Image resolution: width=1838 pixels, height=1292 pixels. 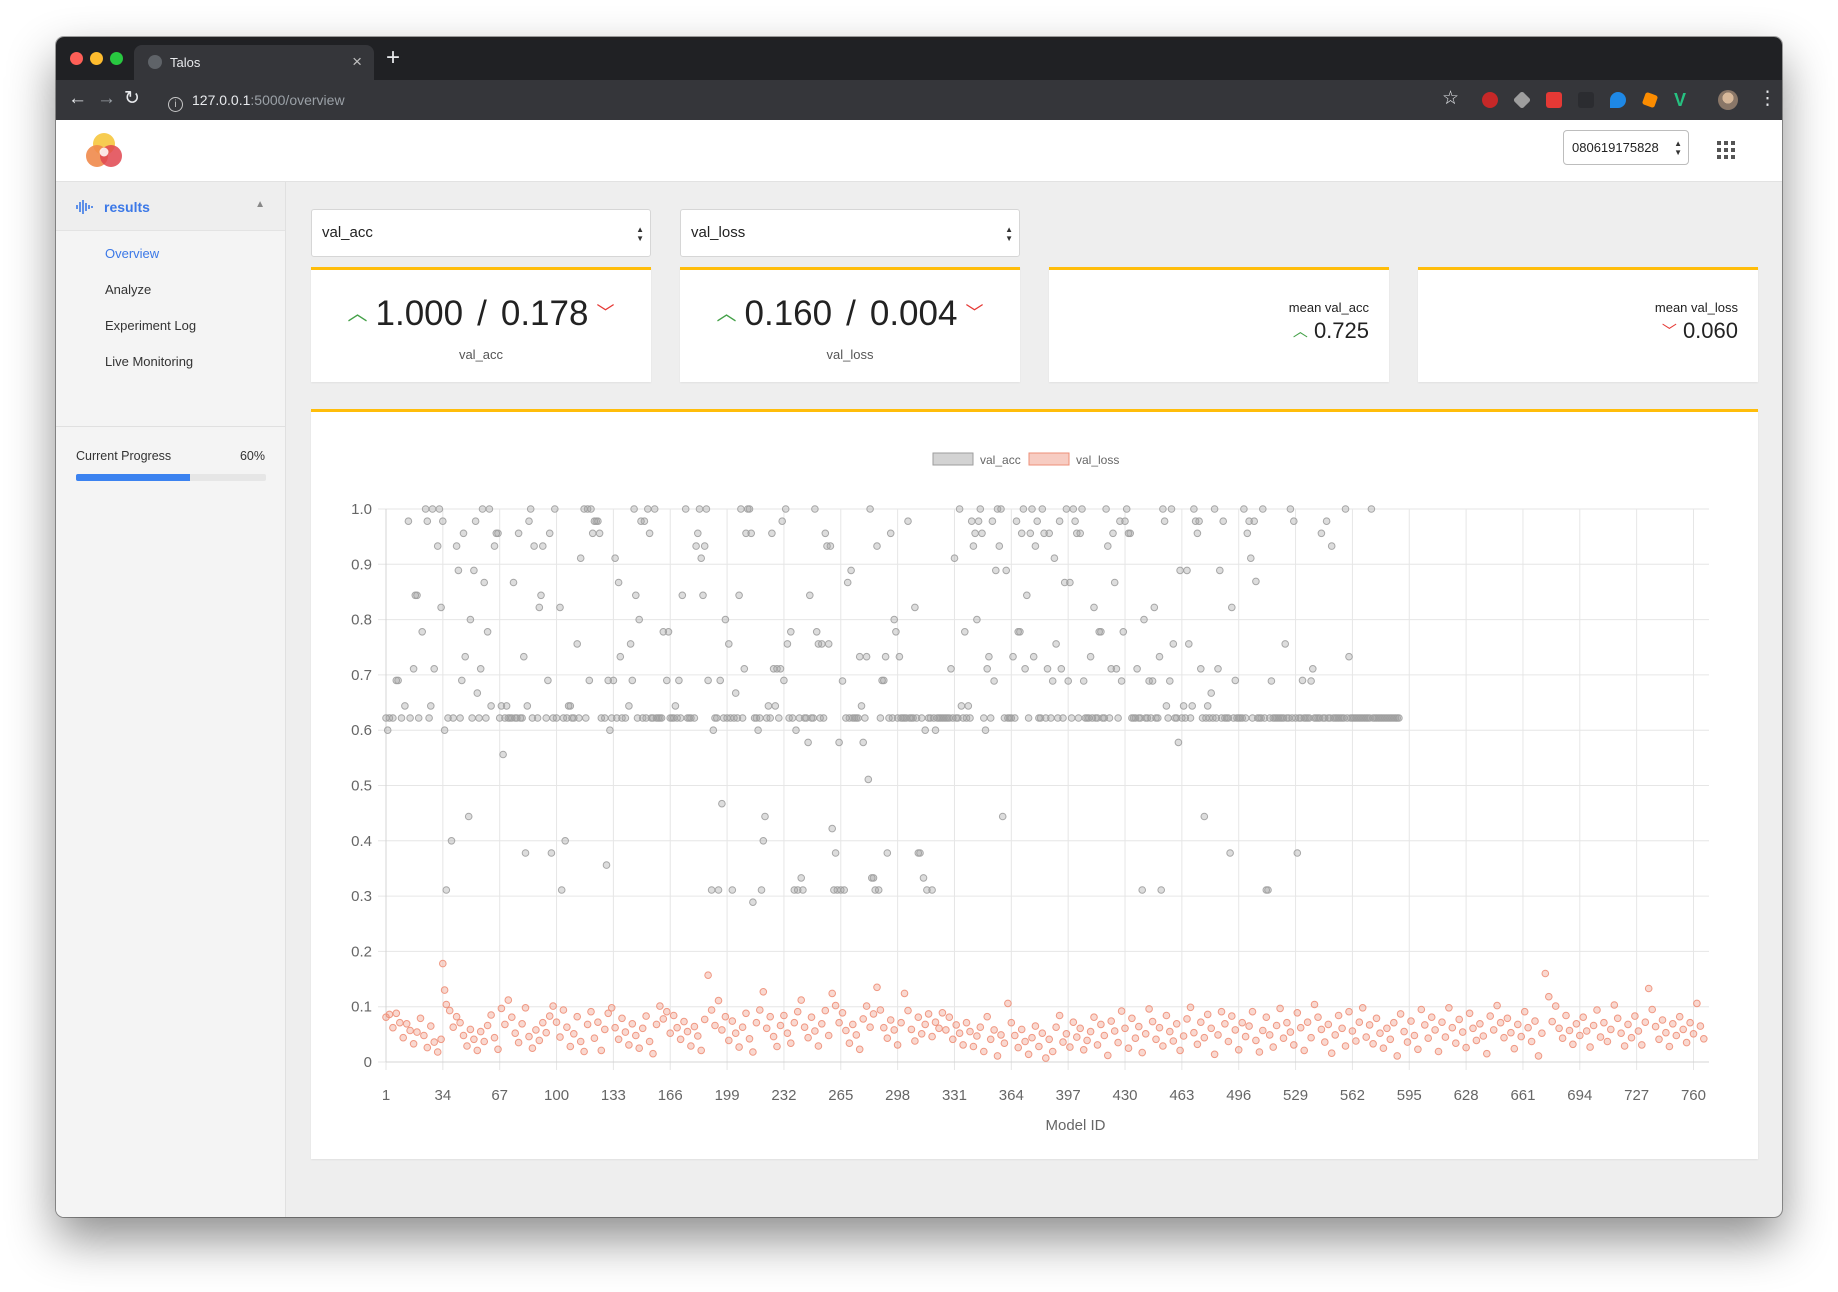 What do you see at coordinates (393, 57) in the screenshot?
I see `new-tab-button: +` at bounding box center [393, 57].